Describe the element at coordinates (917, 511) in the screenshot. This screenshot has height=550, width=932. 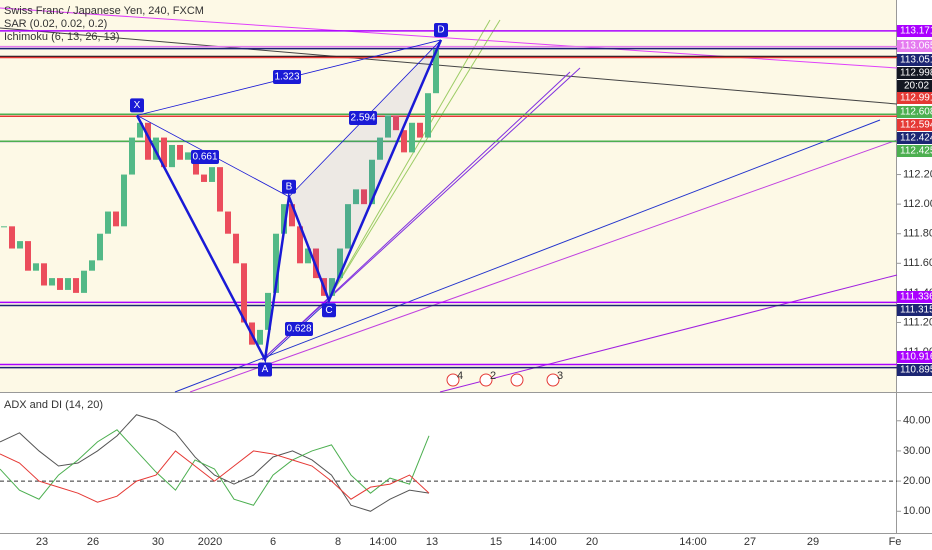
I see `y-tick-label: 10.00` at that location.